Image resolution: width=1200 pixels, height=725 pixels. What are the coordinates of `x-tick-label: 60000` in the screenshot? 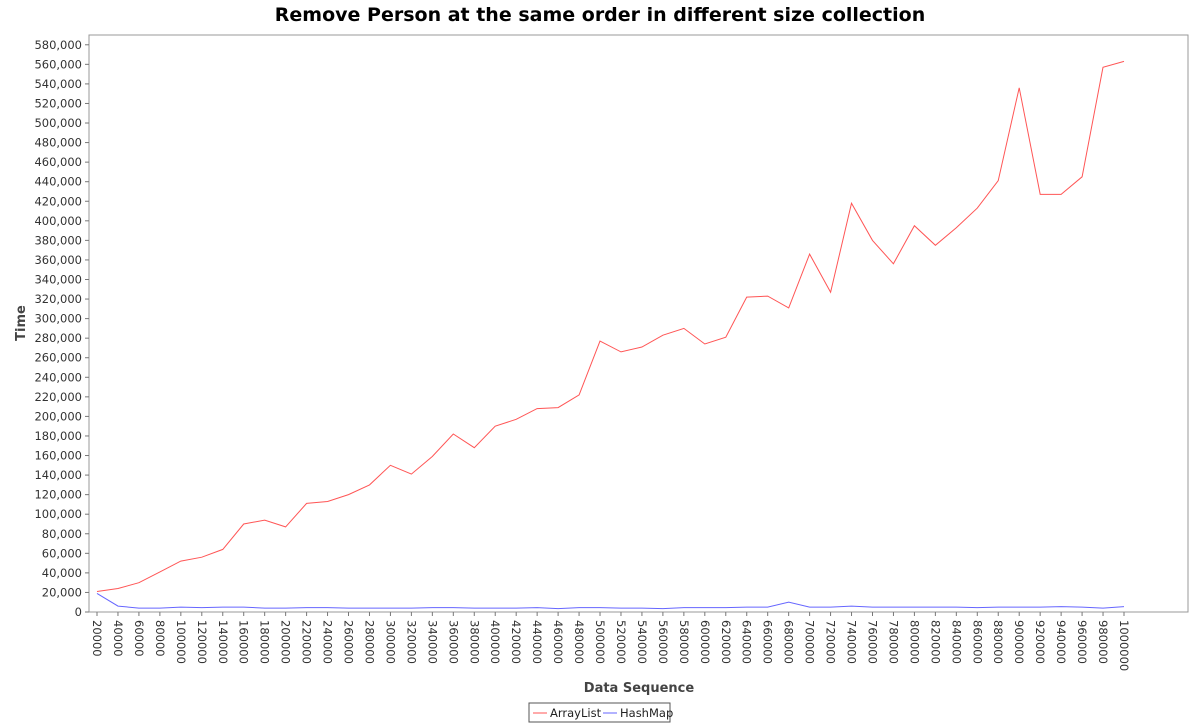 It's located at (139, 638).